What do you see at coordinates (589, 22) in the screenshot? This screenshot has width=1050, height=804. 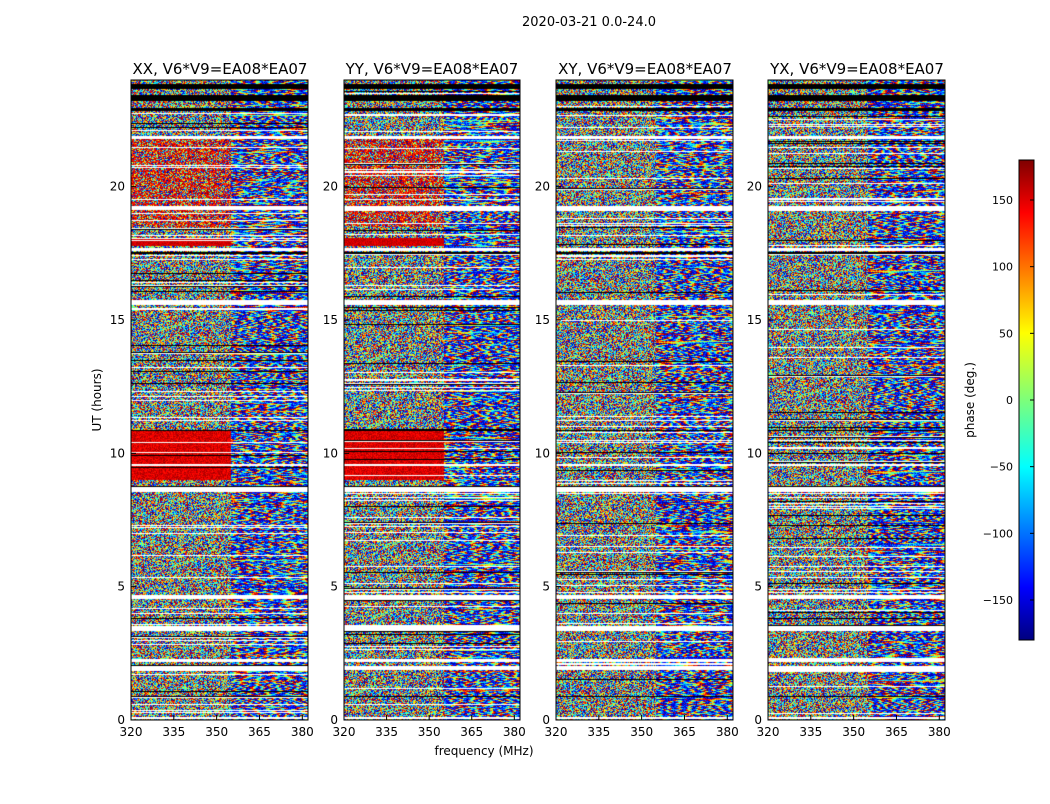 I see `figure-title: 2020-03-21 0.0-24.0` at bounding box center [589, 22].